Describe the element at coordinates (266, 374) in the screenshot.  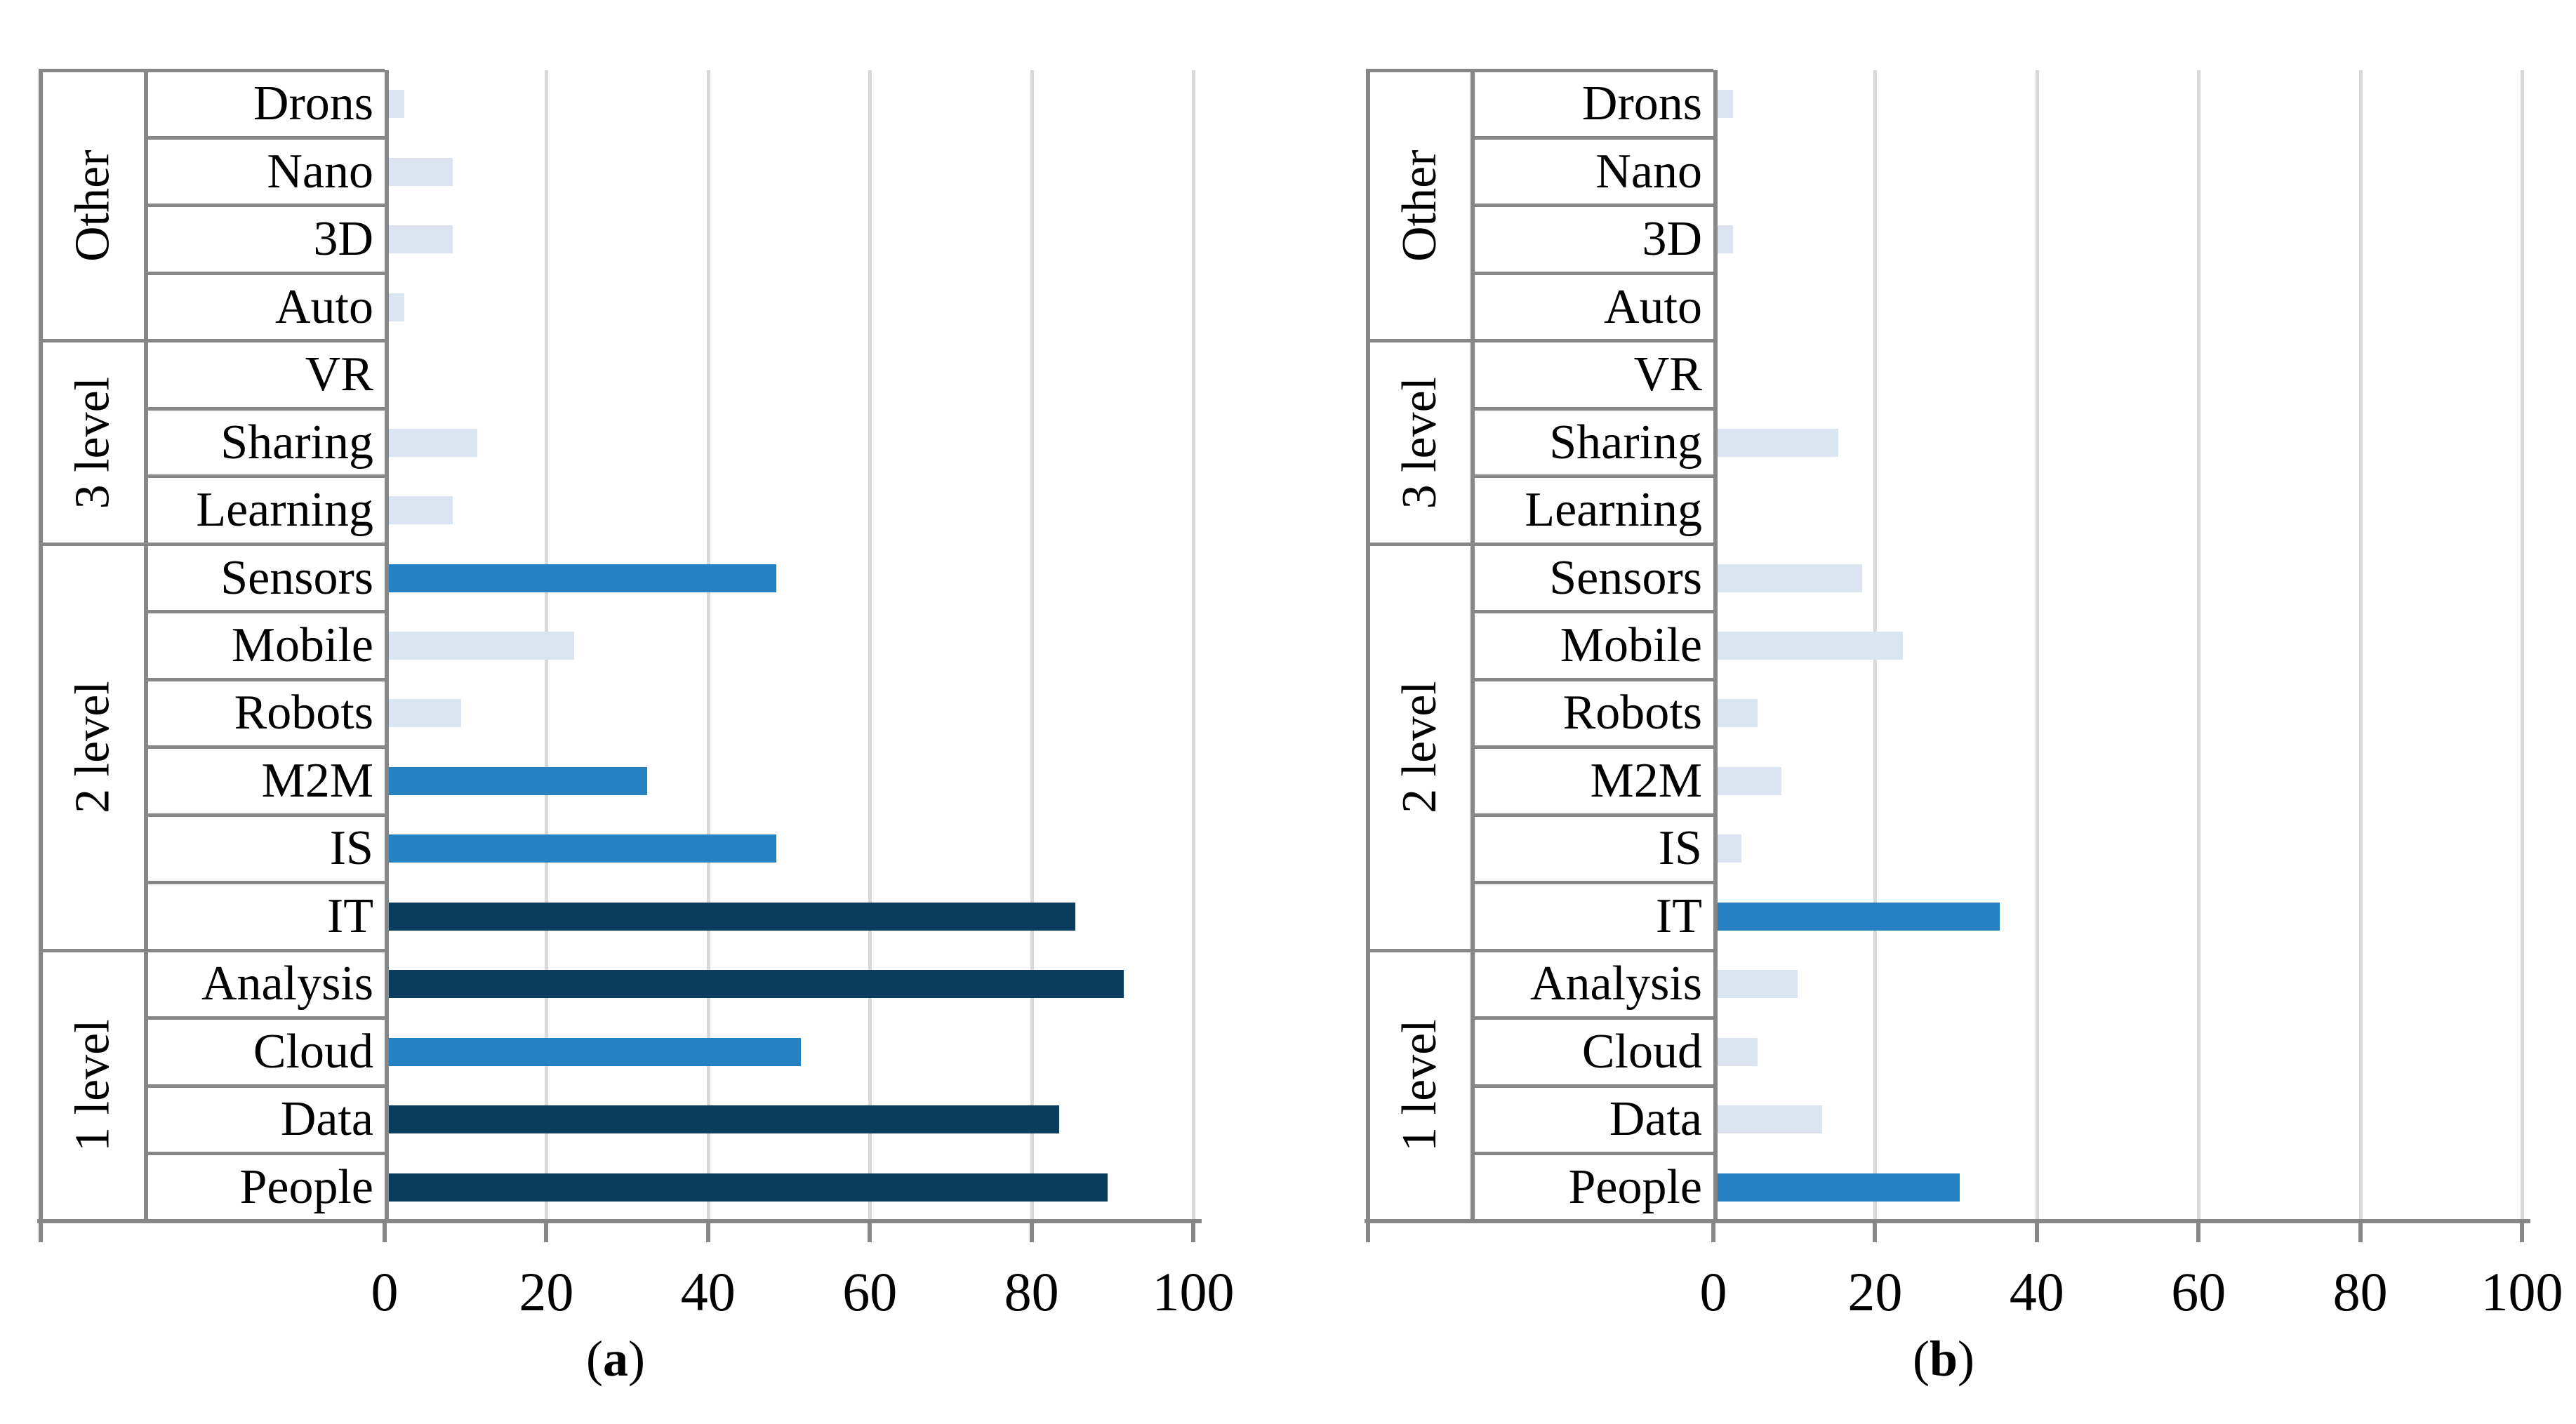
I see `category-label-vr: VR` at that location.